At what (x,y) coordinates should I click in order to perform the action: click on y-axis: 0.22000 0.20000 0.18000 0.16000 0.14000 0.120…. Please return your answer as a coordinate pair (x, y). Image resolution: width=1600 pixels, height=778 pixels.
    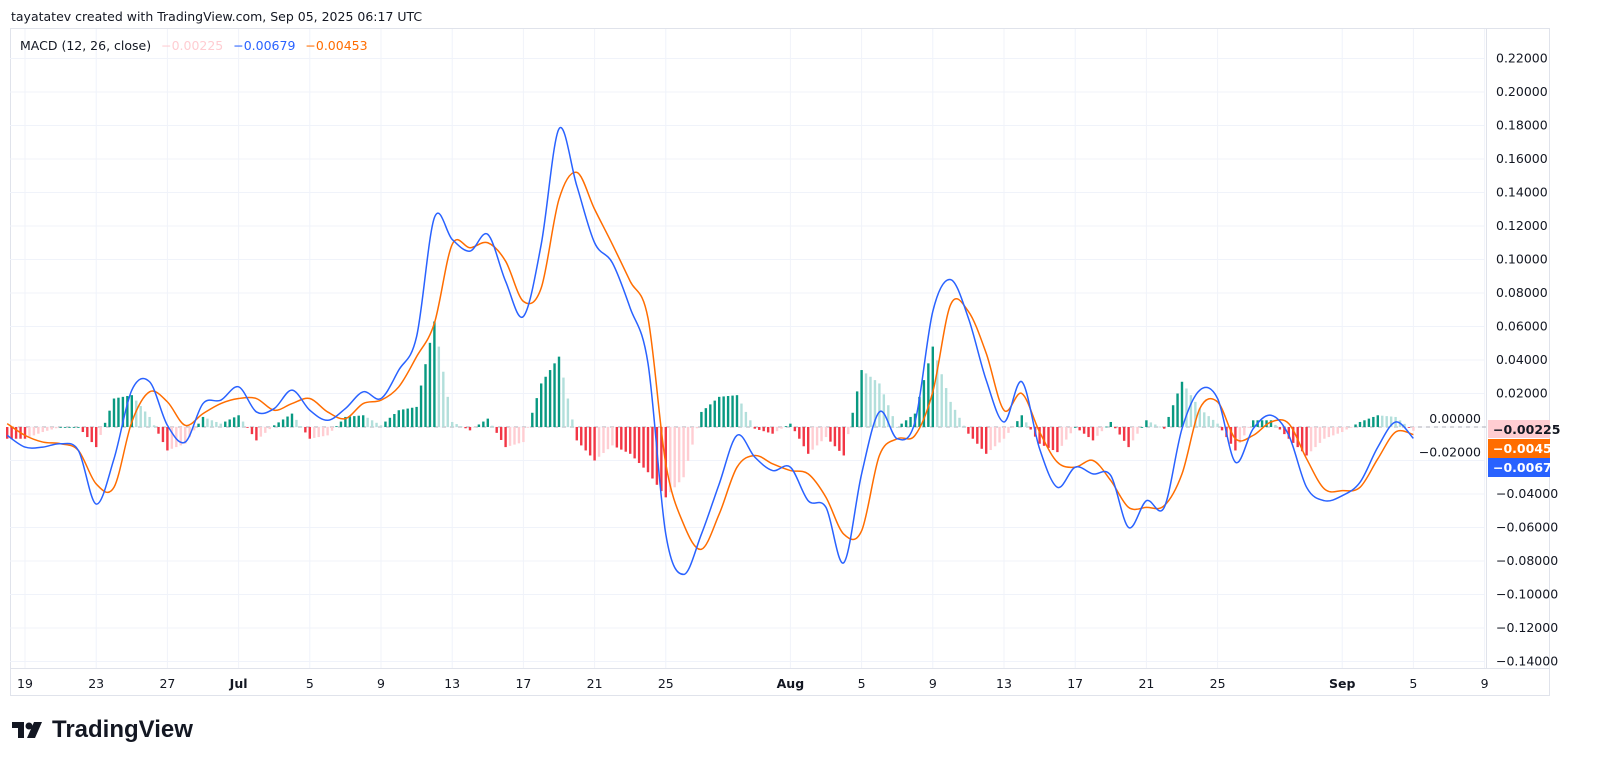
    Looking at the image, I should click on (1488, 349).